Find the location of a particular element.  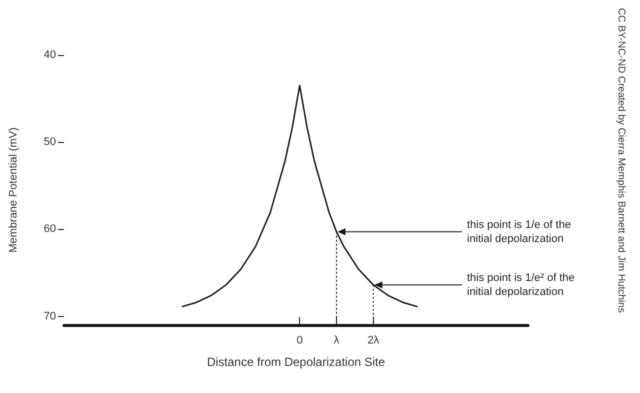

x-tick-label: λ is located at coordinates (337, 340).